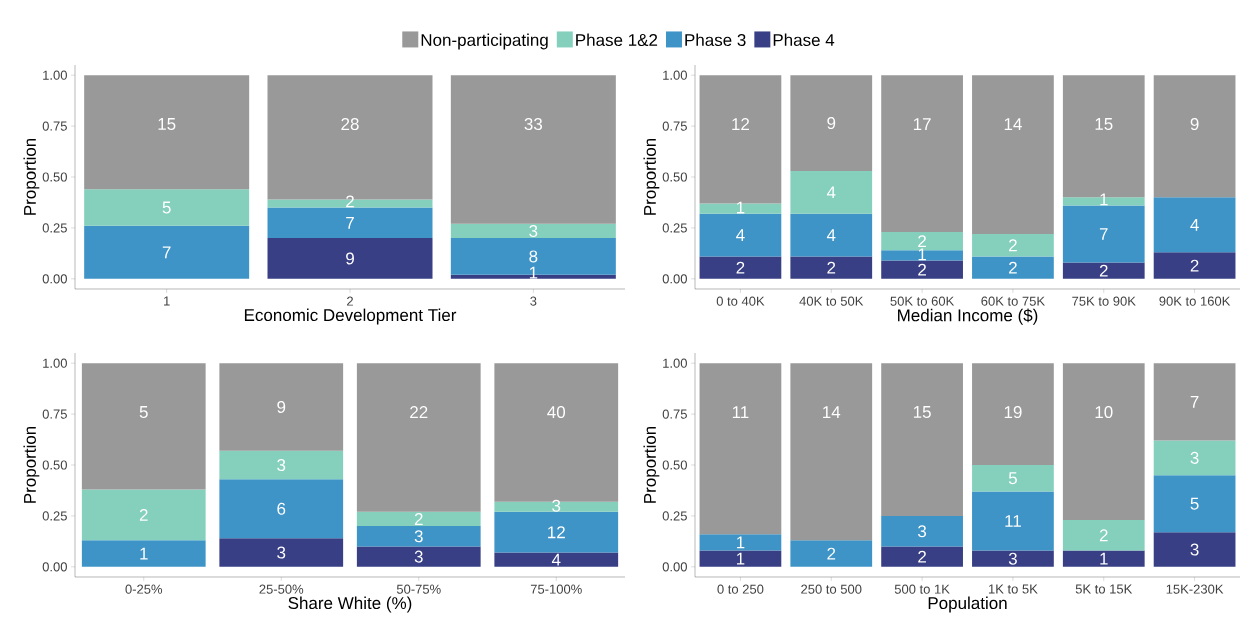 This screenshot has width=1241, height=629. What do you see at coordinates (1104, 589) in the screenshot?
I see `x-tick-label: 5K to 15K` at bounding box center [1104, 589].